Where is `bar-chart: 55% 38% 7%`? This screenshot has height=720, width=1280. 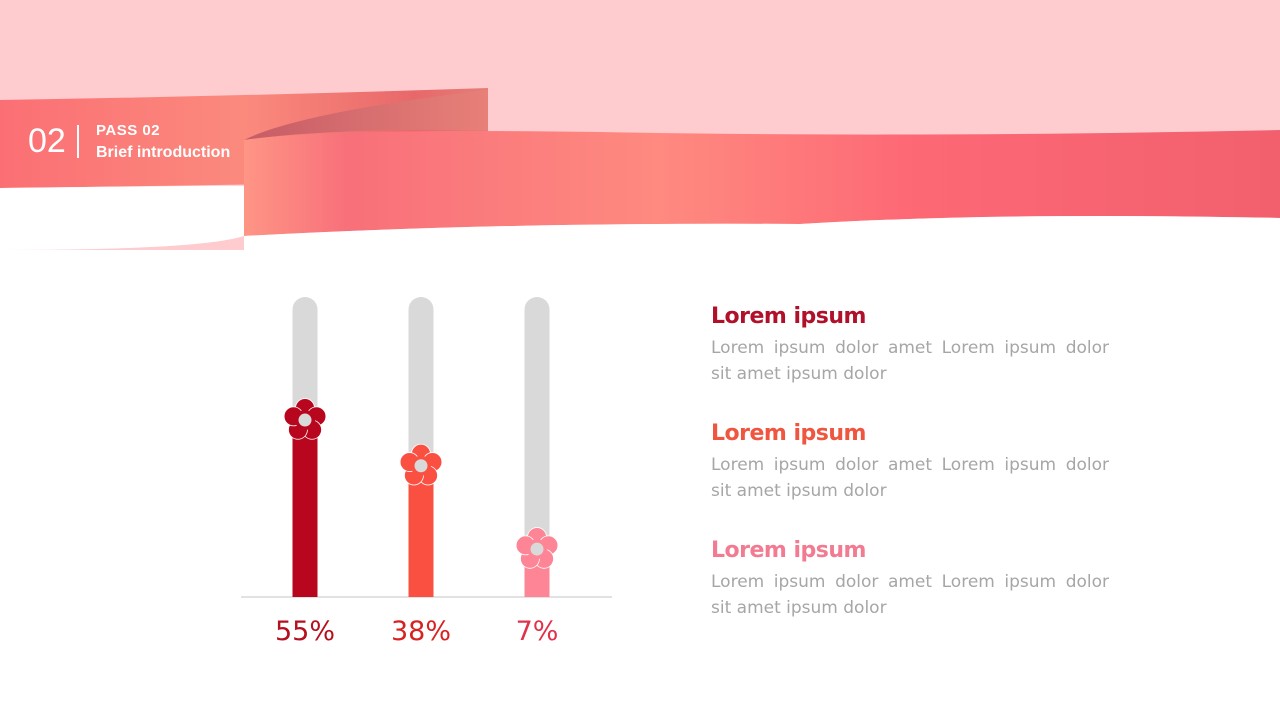 bar-chart: 55% 38% 7% is located at coordinates (426, 472).